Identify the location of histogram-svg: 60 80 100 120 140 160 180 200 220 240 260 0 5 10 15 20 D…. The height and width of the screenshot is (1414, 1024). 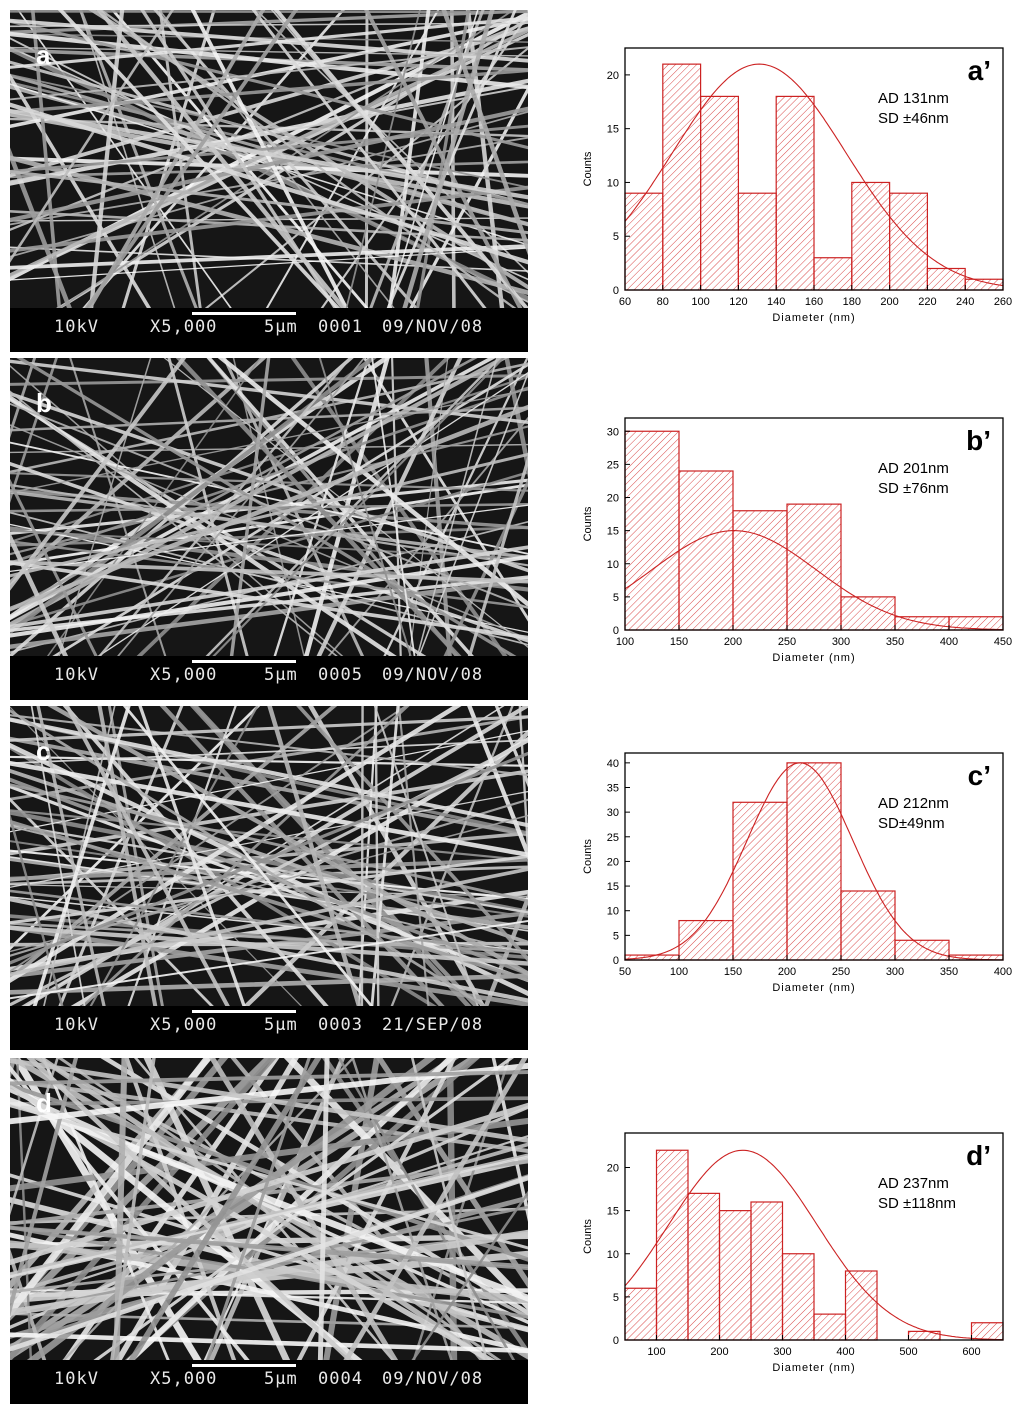
(797, 185).